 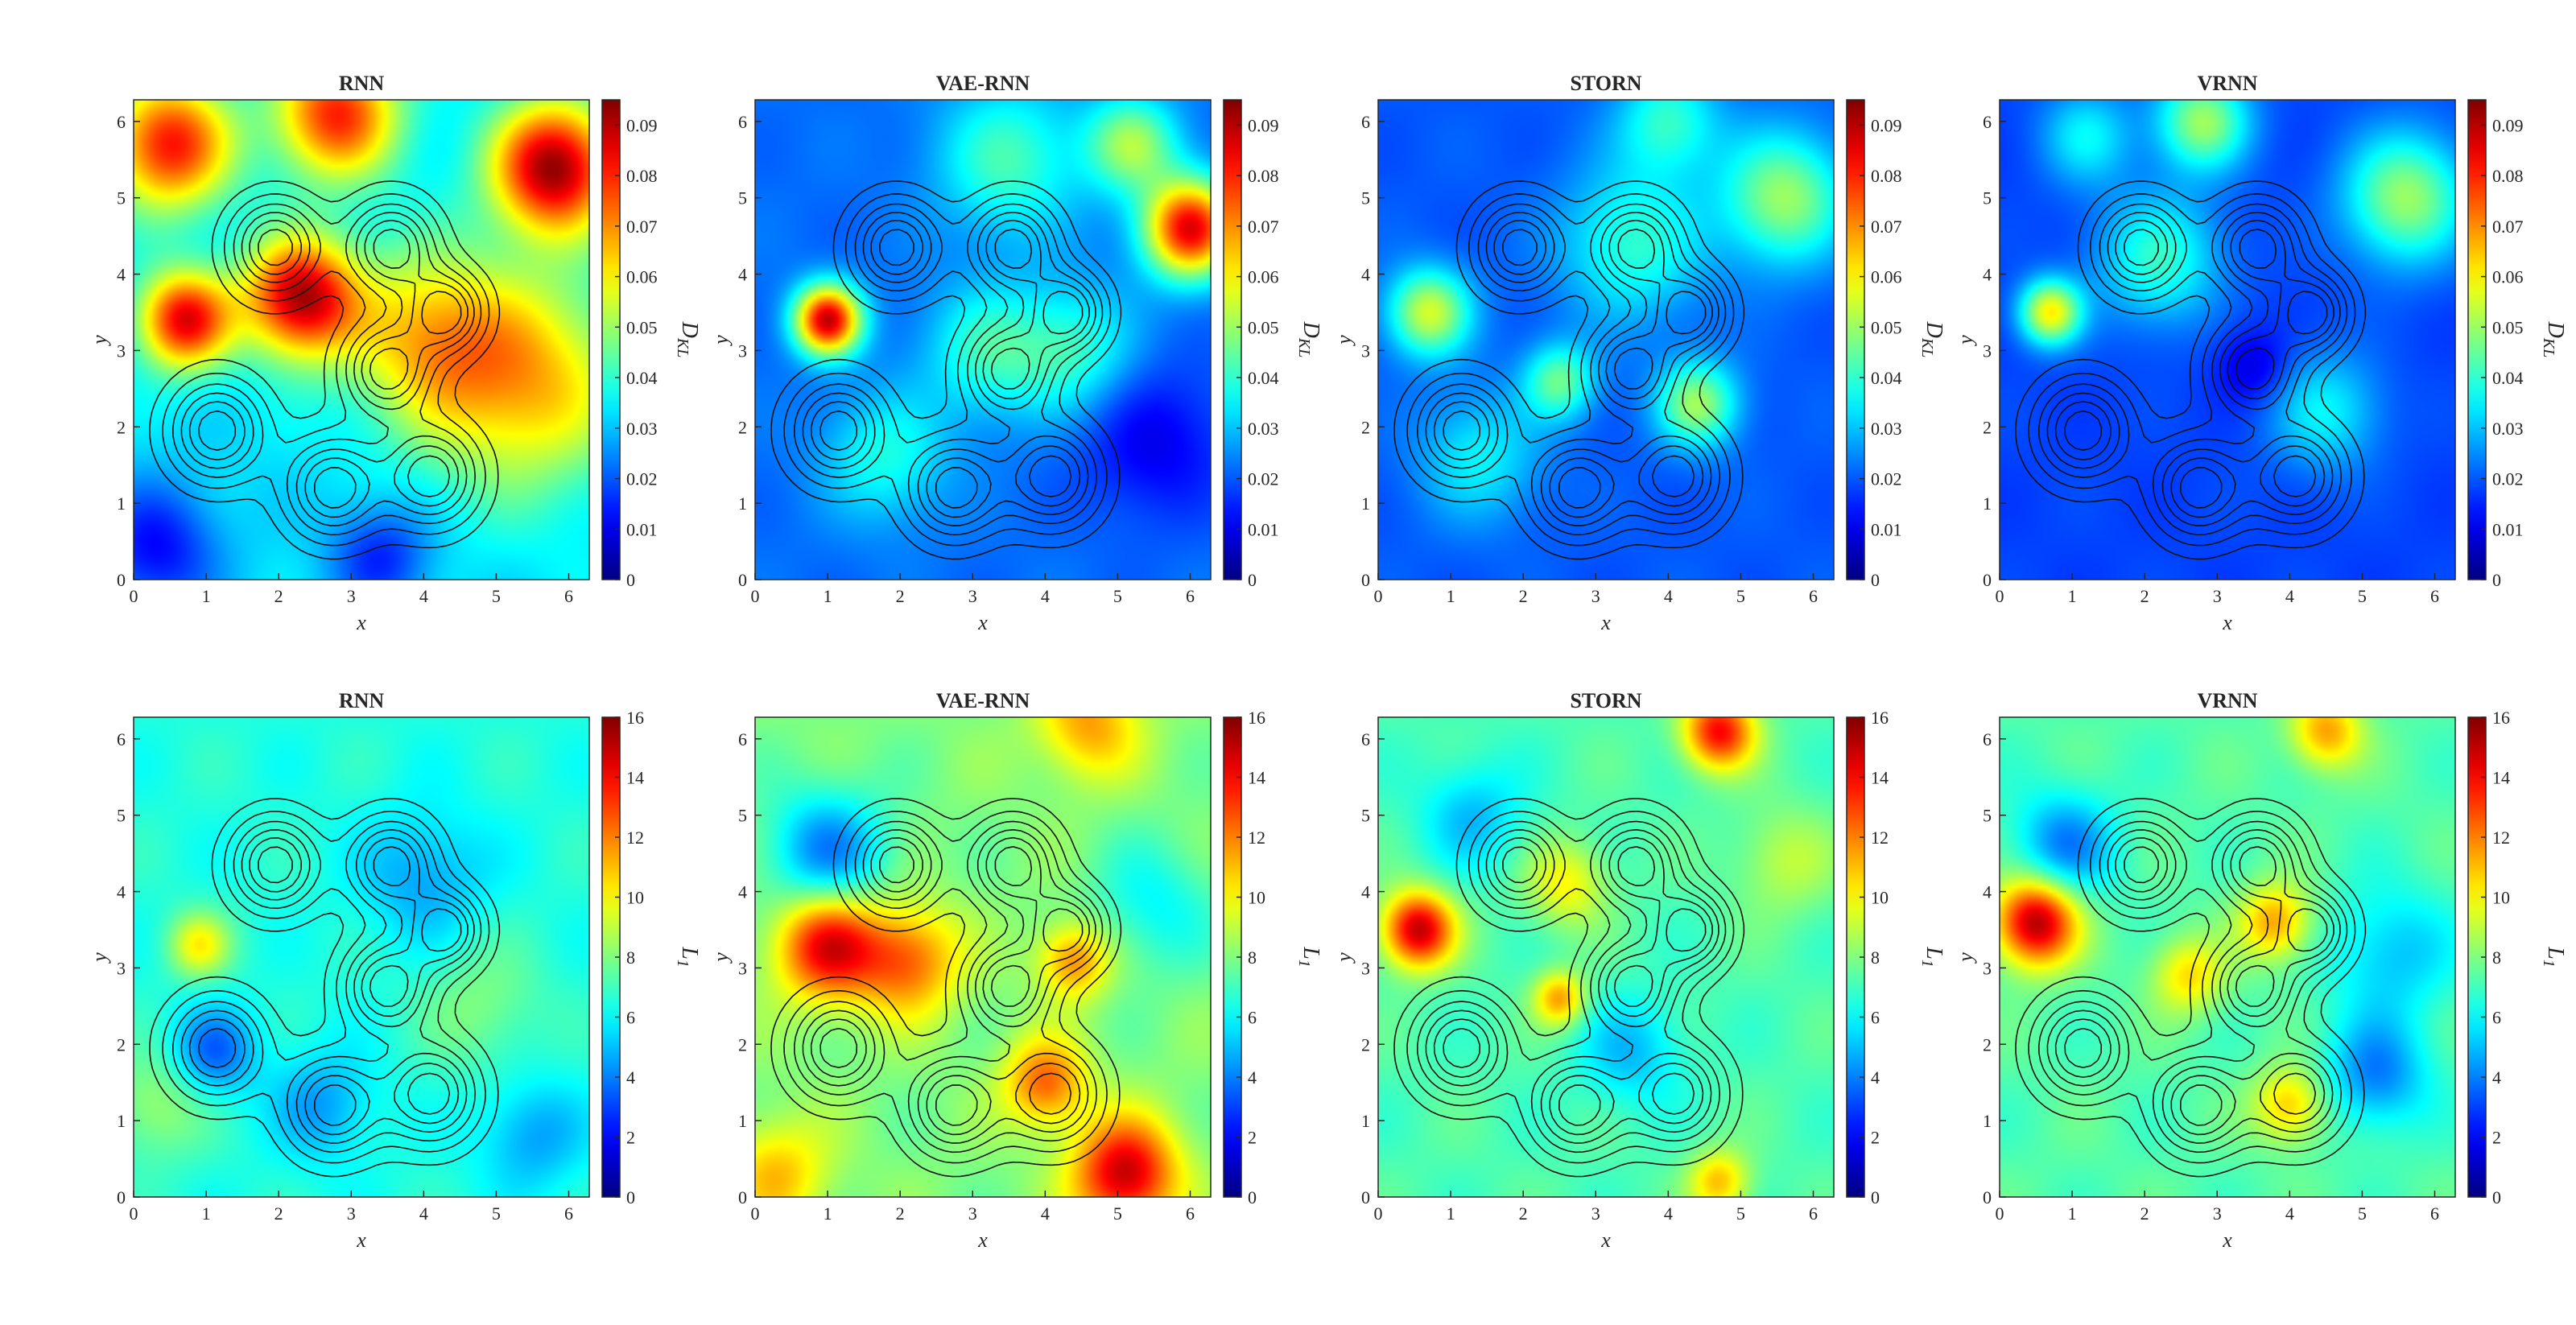 I want to click on panel-title: STORN, so click(x=1605, y=701).